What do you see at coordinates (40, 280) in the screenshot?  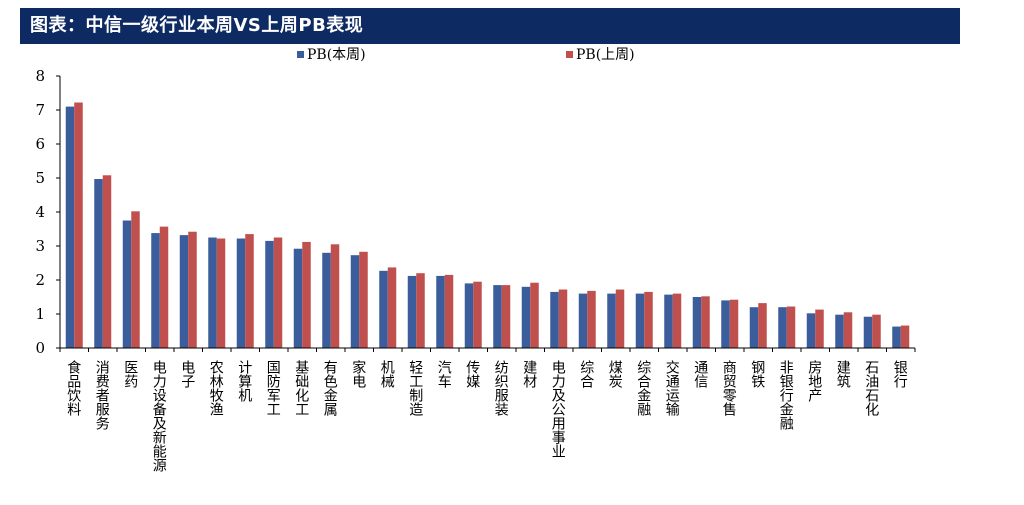 I see `y-tick-label: 2` at bounding box center [40, 280].